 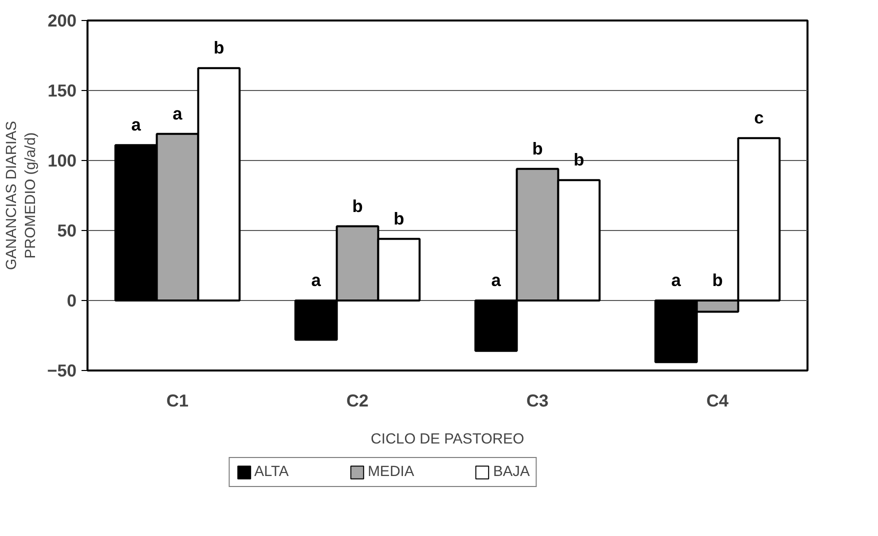 What do you see at coordinates (357, 400) in the screenshot?
I see `x-tick-label: C2` at bounding box center [357, 400].